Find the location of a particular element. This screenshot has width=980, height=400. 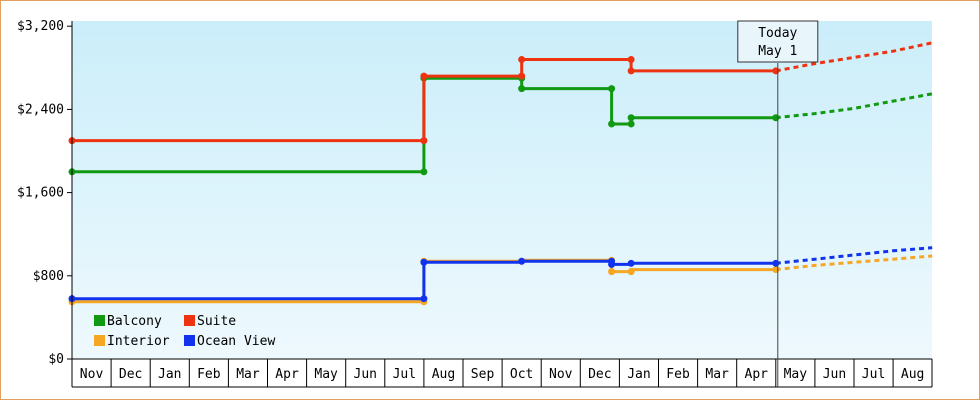

y-tick-label: $0 is located at coordinates (56, 359).